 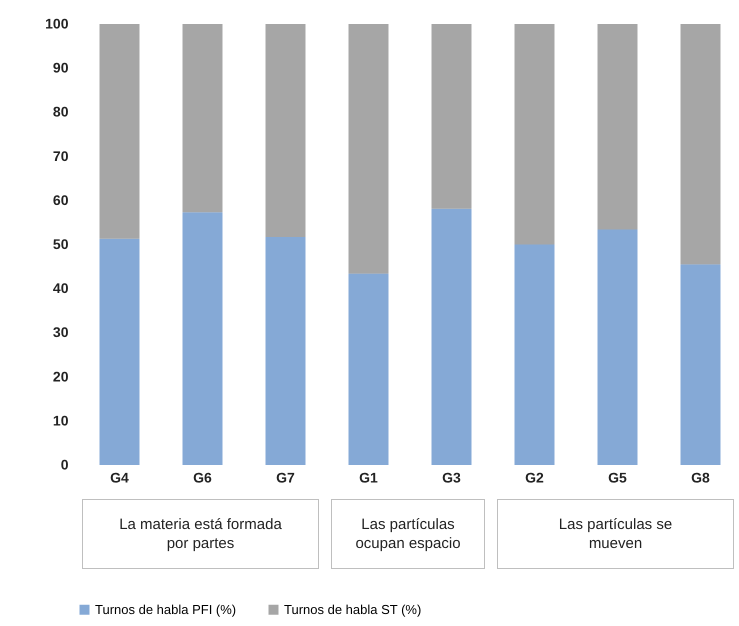 What do you see at coordinates (60, 200) in the screenshot?
I see `y-tick-label: 60` at bounding box center [60, 200].